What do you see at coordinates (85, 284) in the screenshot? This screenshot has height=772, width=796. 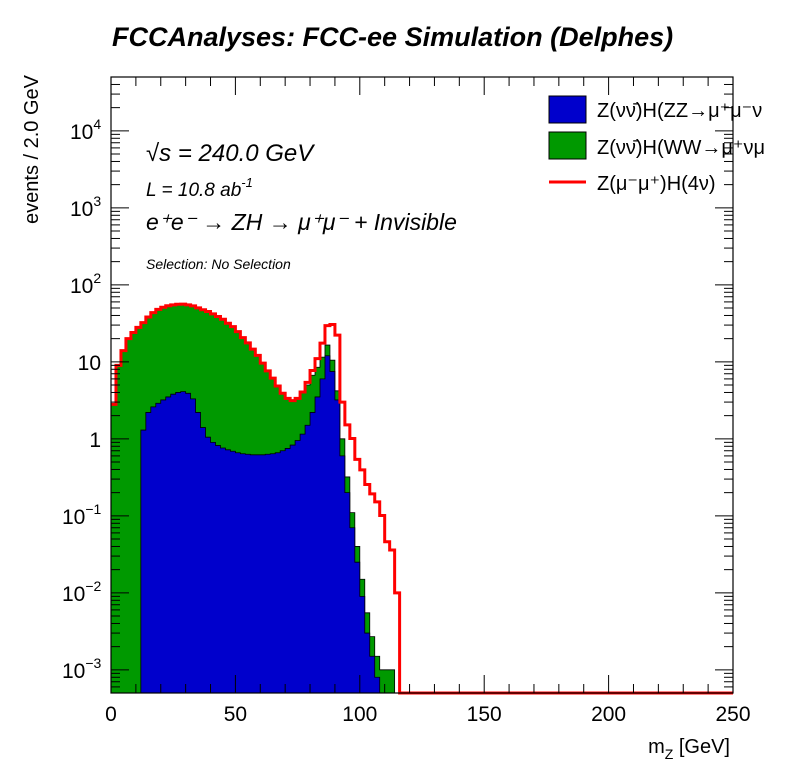 I see `y-tick-label: 10²` at bounding box center [85, 284].